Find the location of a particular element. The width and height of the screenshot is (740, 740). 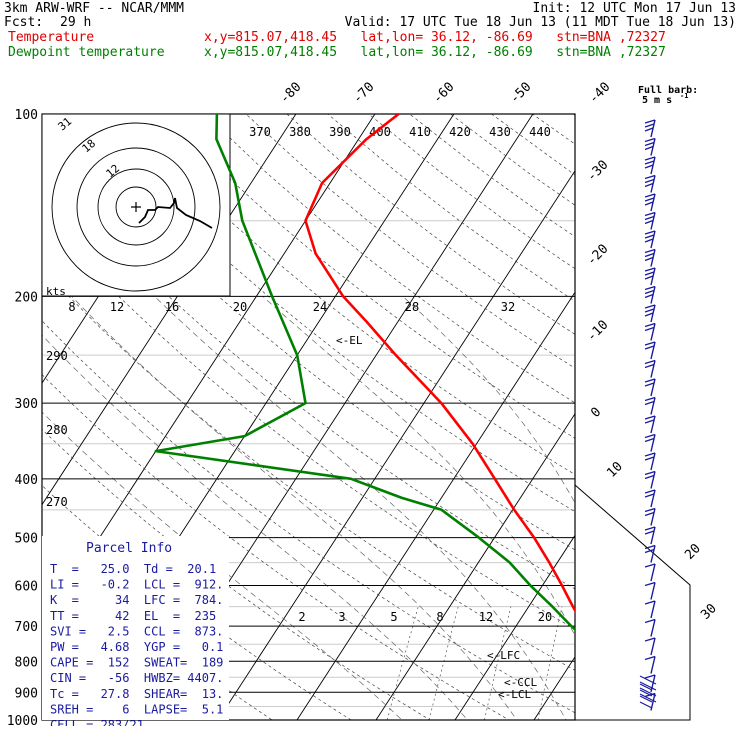

hodograph-ring is located at coordinates (136, 207).